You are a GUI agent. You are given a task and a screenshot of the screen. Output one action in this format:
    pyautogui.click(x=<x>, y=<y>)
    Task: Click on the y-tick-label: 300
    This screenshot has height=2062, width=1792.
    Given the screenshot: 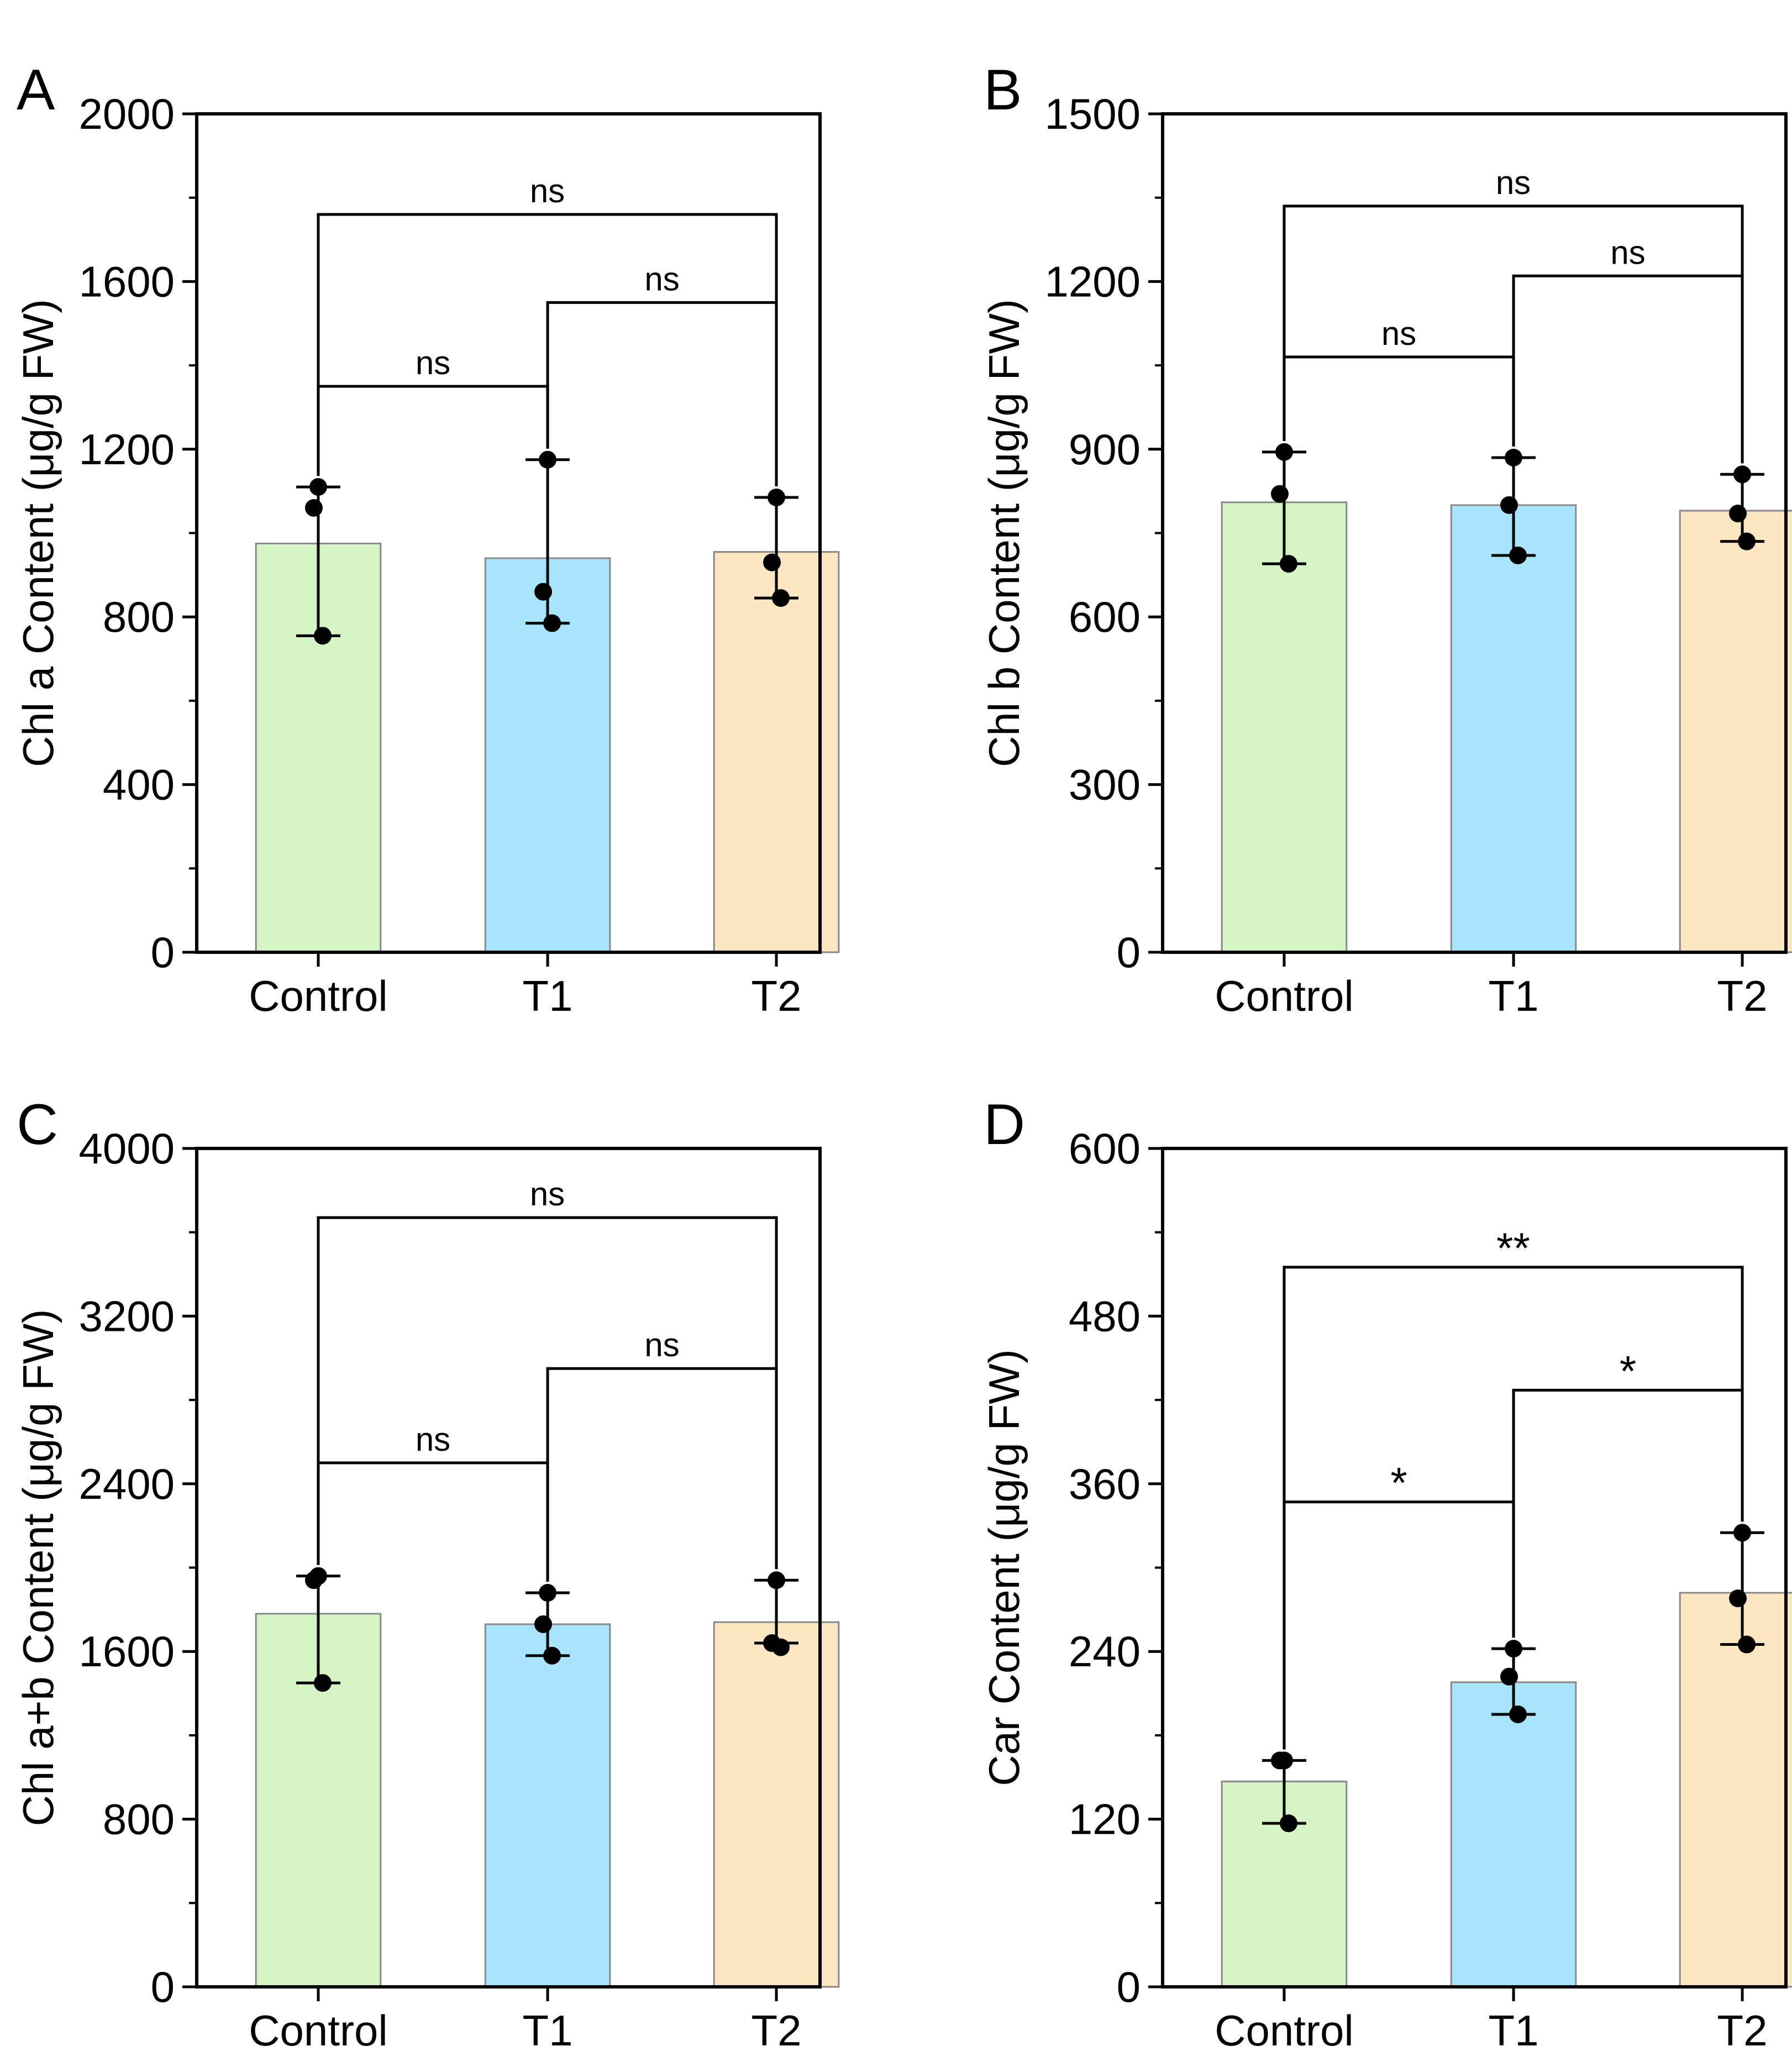 What is the action you would take?
    pyautogui.click(x=1105, y=784)
    